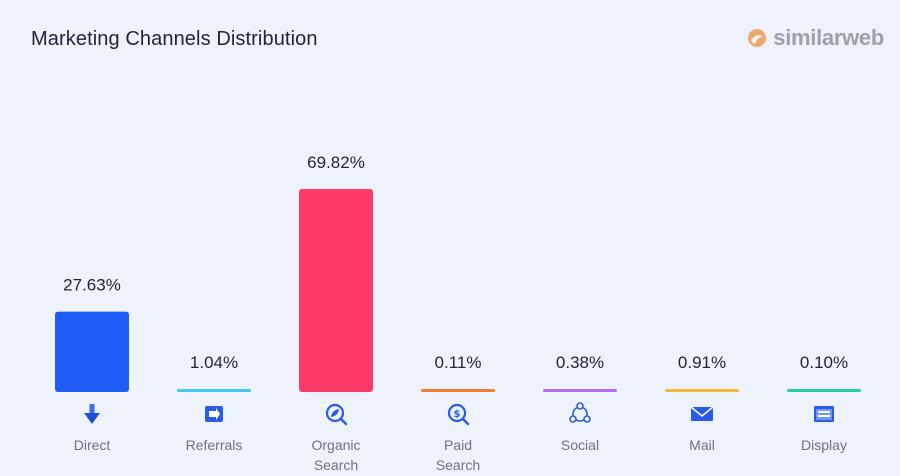 This screenshot has width=900, height=476. What do you see at coordinates (580, 390) in the screenshot?
I see `bar-social` at bounding box center [580, 390].